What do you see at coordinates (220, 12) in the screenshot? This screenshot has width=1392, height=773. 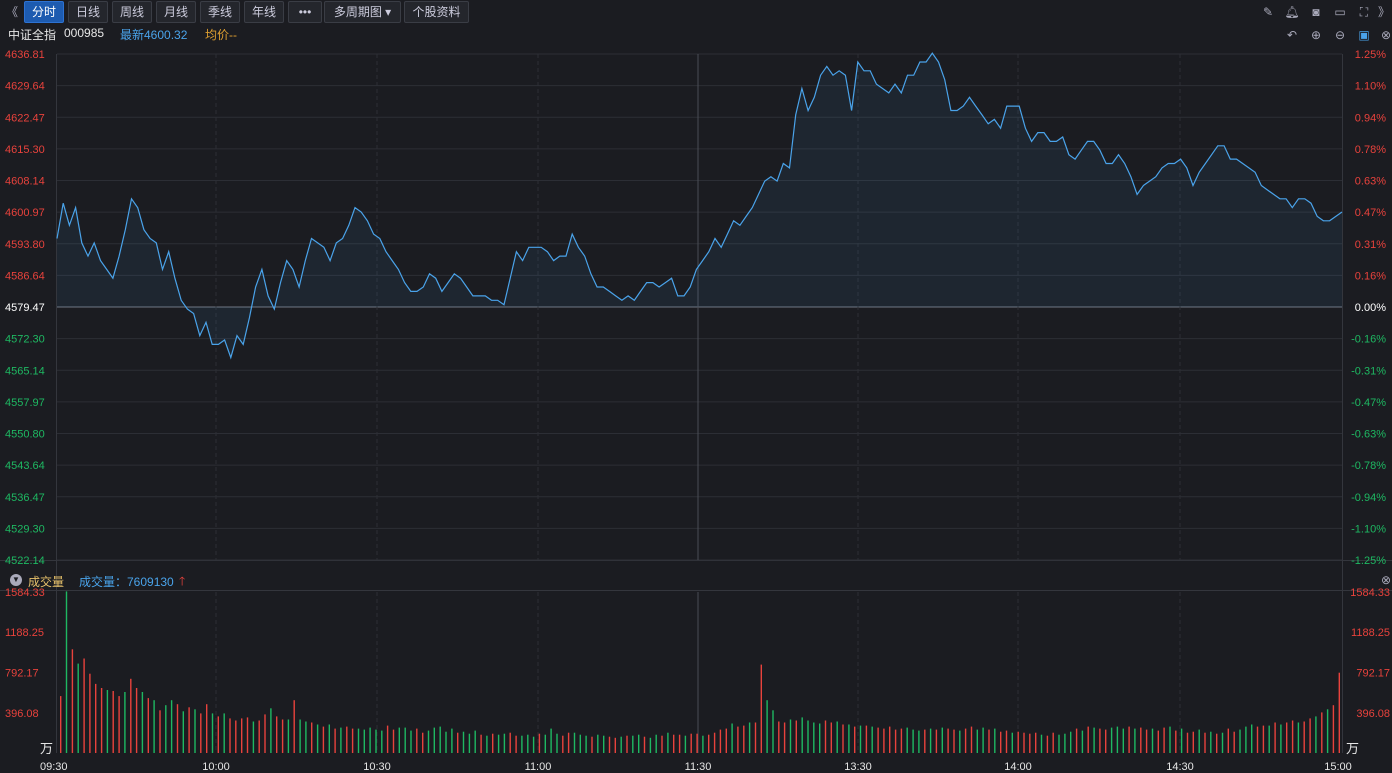 I see `period-tab-4: 季线` at bounding box center [220, 12].